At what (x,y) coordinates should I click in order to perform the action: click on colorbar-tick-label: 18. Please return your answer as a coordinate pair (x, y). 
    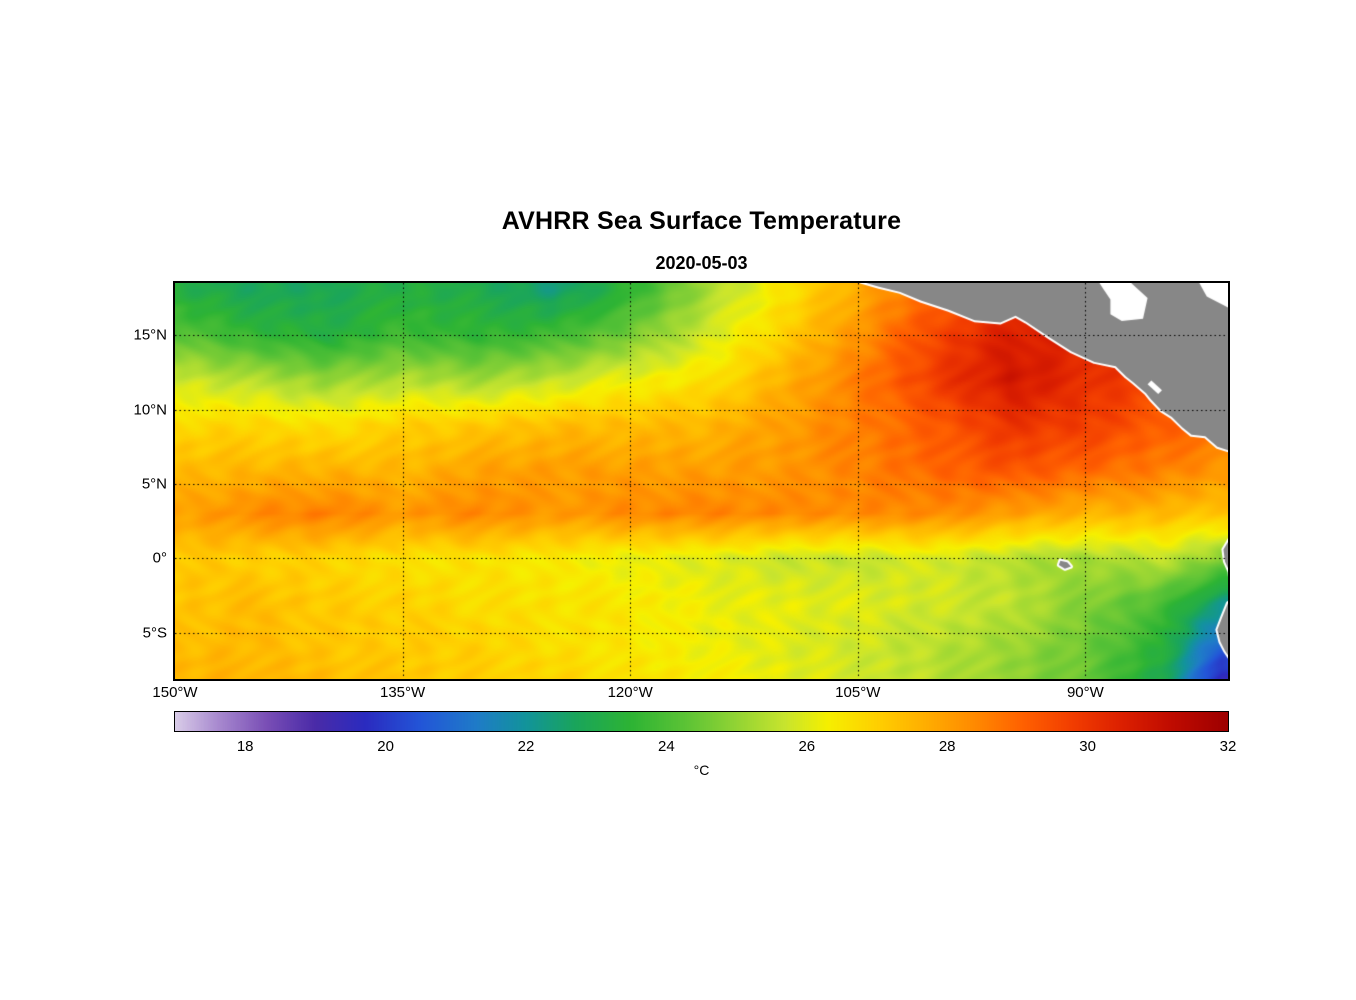
    Looking at the image, I should click on (245, 746).